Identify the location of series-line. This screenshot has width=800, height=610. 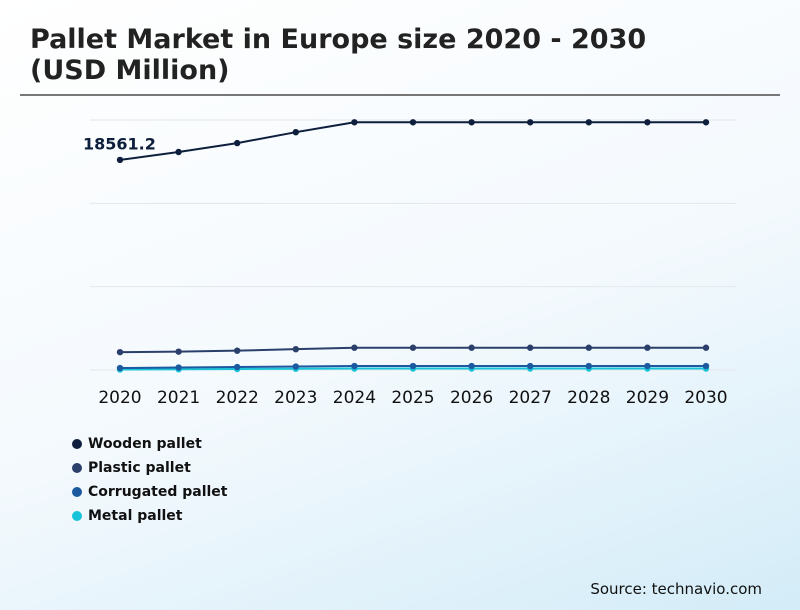
(412, 141).